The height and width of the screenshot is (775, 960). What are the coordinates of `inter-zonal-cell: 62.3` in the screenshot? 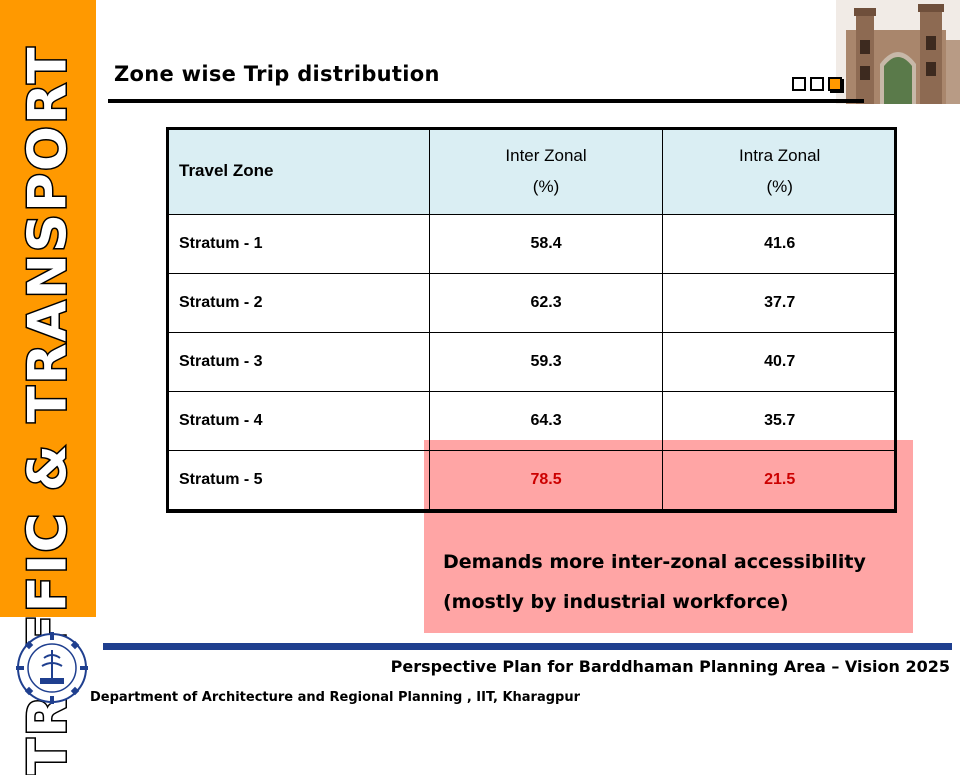 It's located at (546, 303).